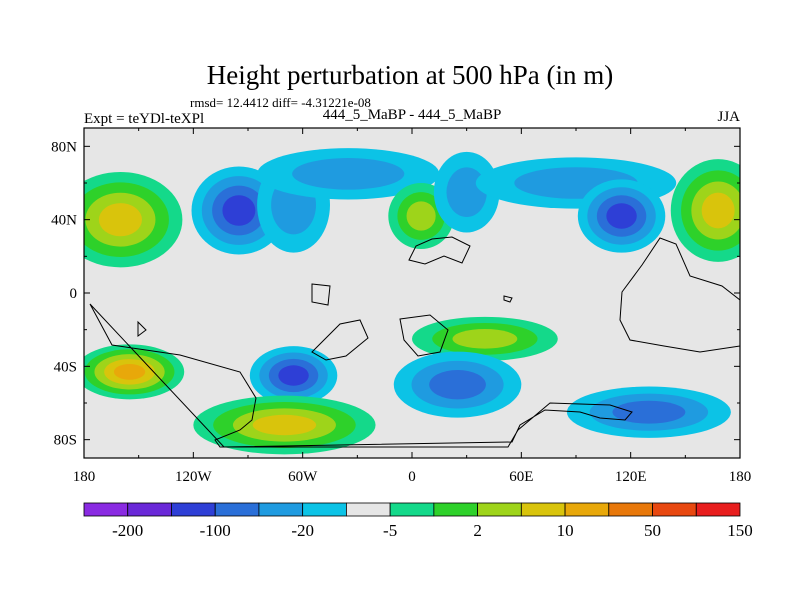  Describe the element at coordinates (303, 477) in the screenshot. I see `x-tick-label: 60W` at that location.